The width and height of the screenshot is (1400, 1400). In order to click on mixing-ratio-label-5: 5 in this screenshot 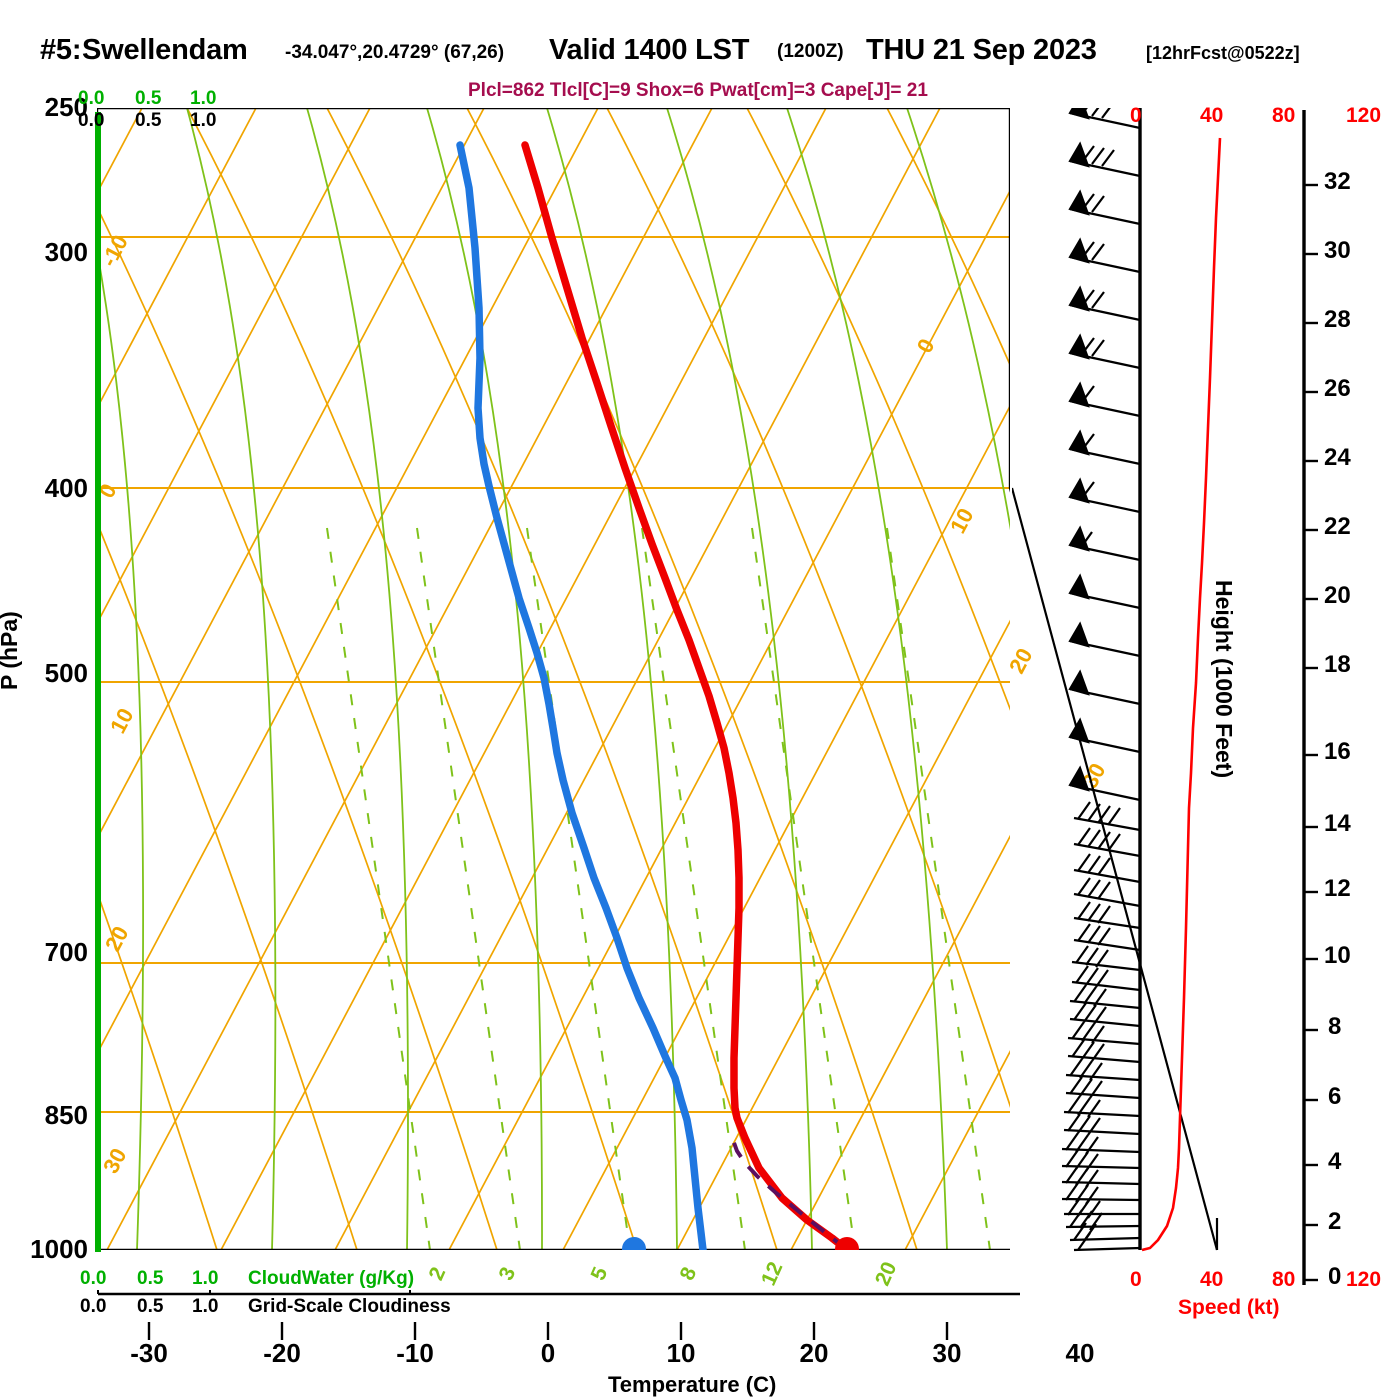, I will do `click(599, 1273)`.